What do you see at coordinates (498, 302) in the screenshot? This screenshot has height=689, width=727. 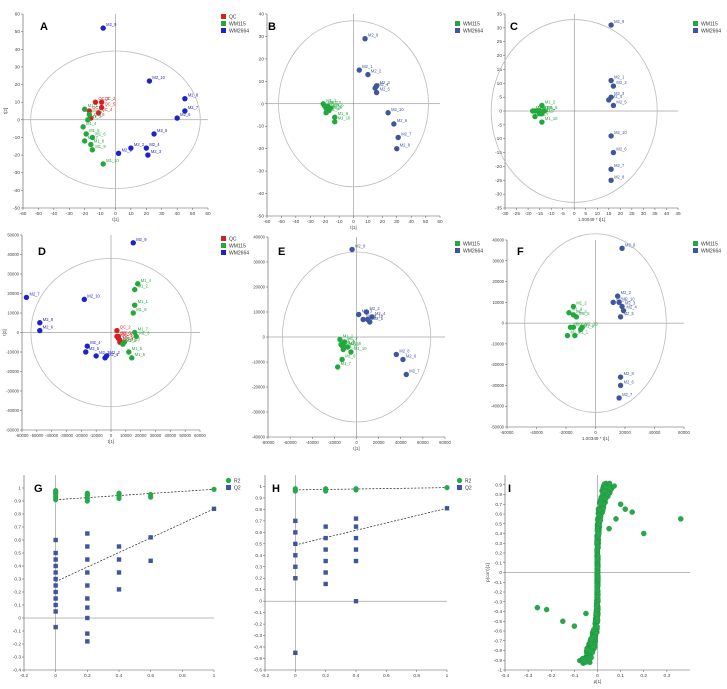 I see `y-tick-label: 10000` at bounding box center [498, 302].